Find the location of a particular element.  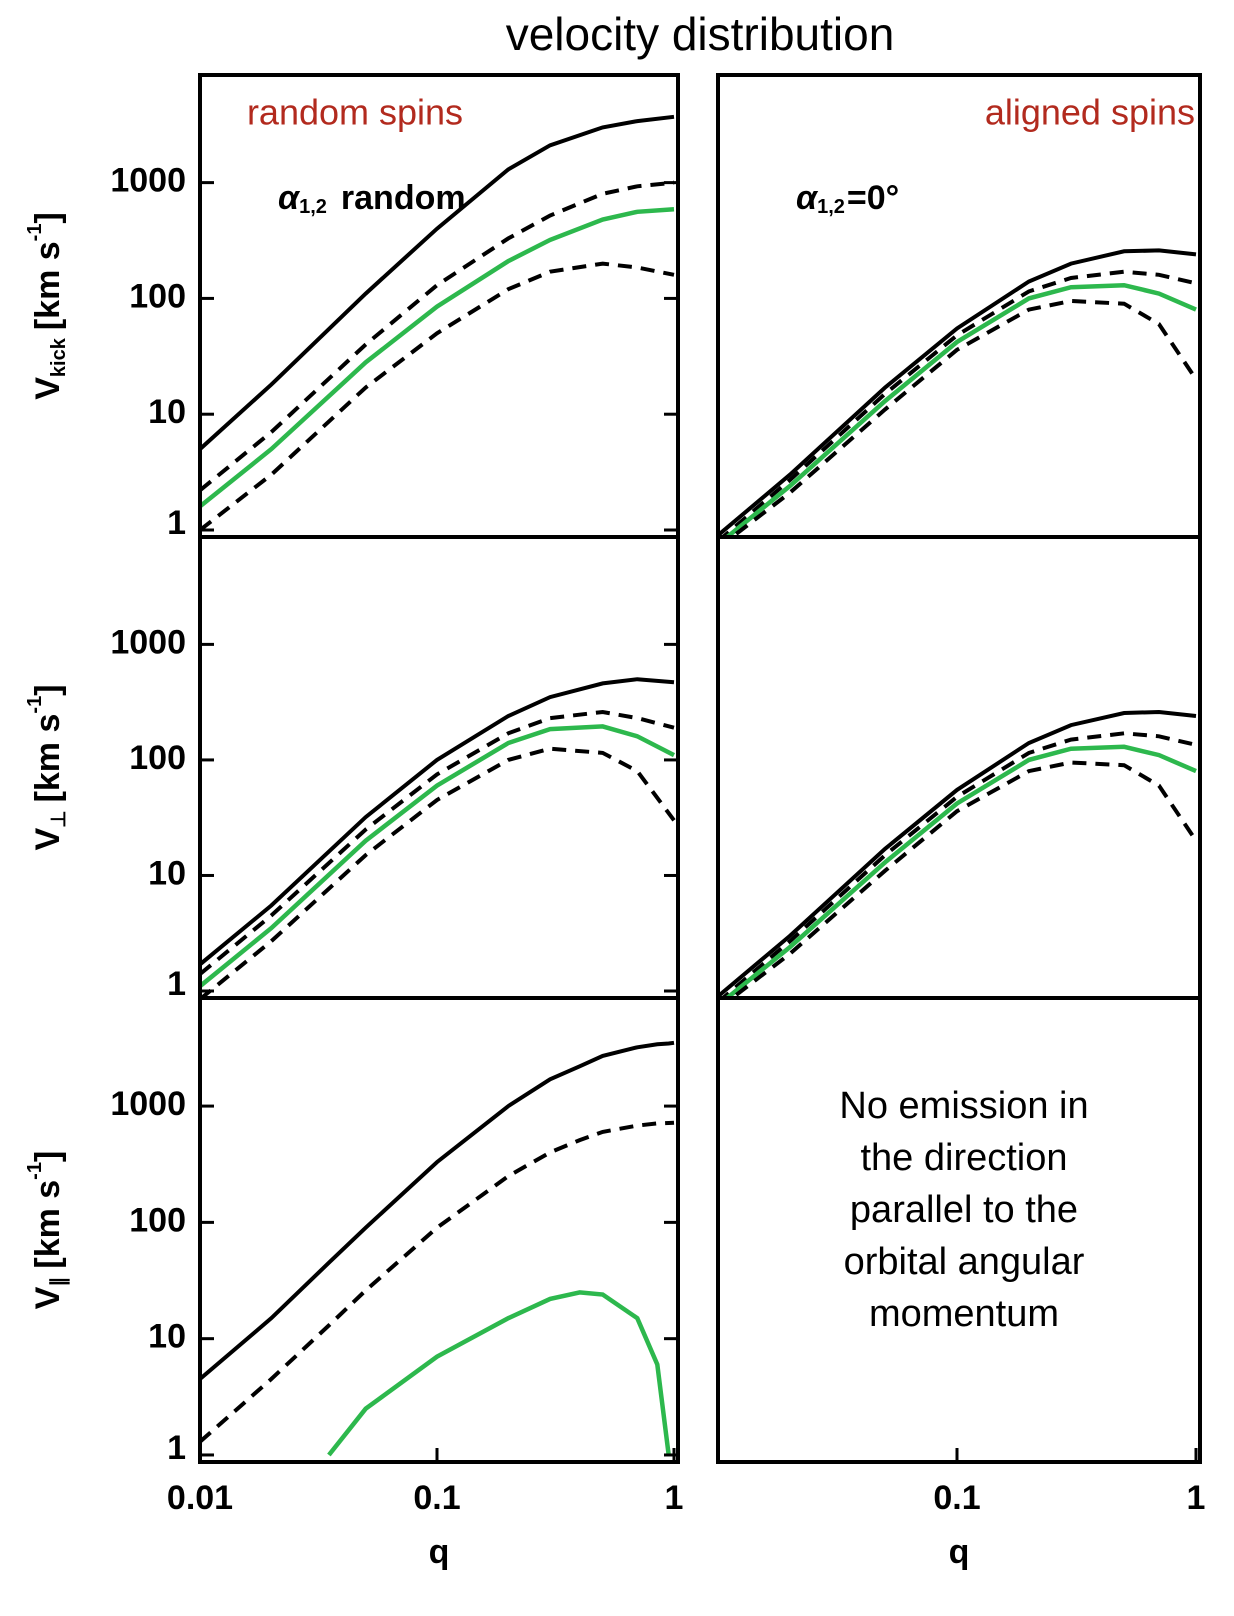

label-rest: =0° is located at coordinates (873, 198).